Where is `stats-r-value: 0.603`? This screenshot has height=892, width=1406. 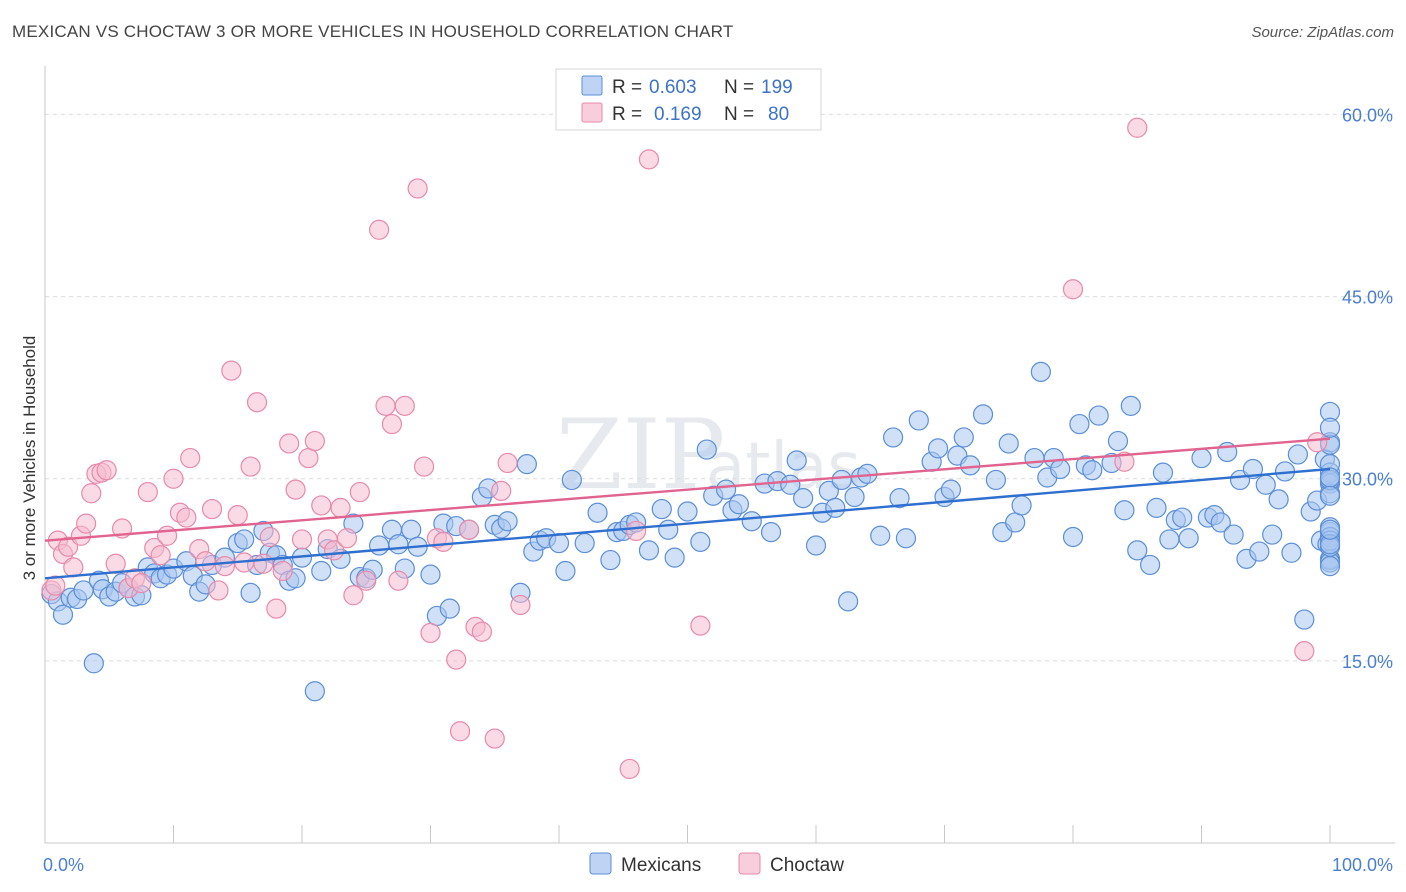
stats-r-value: 0.603 is located at coordinates (673, 87).